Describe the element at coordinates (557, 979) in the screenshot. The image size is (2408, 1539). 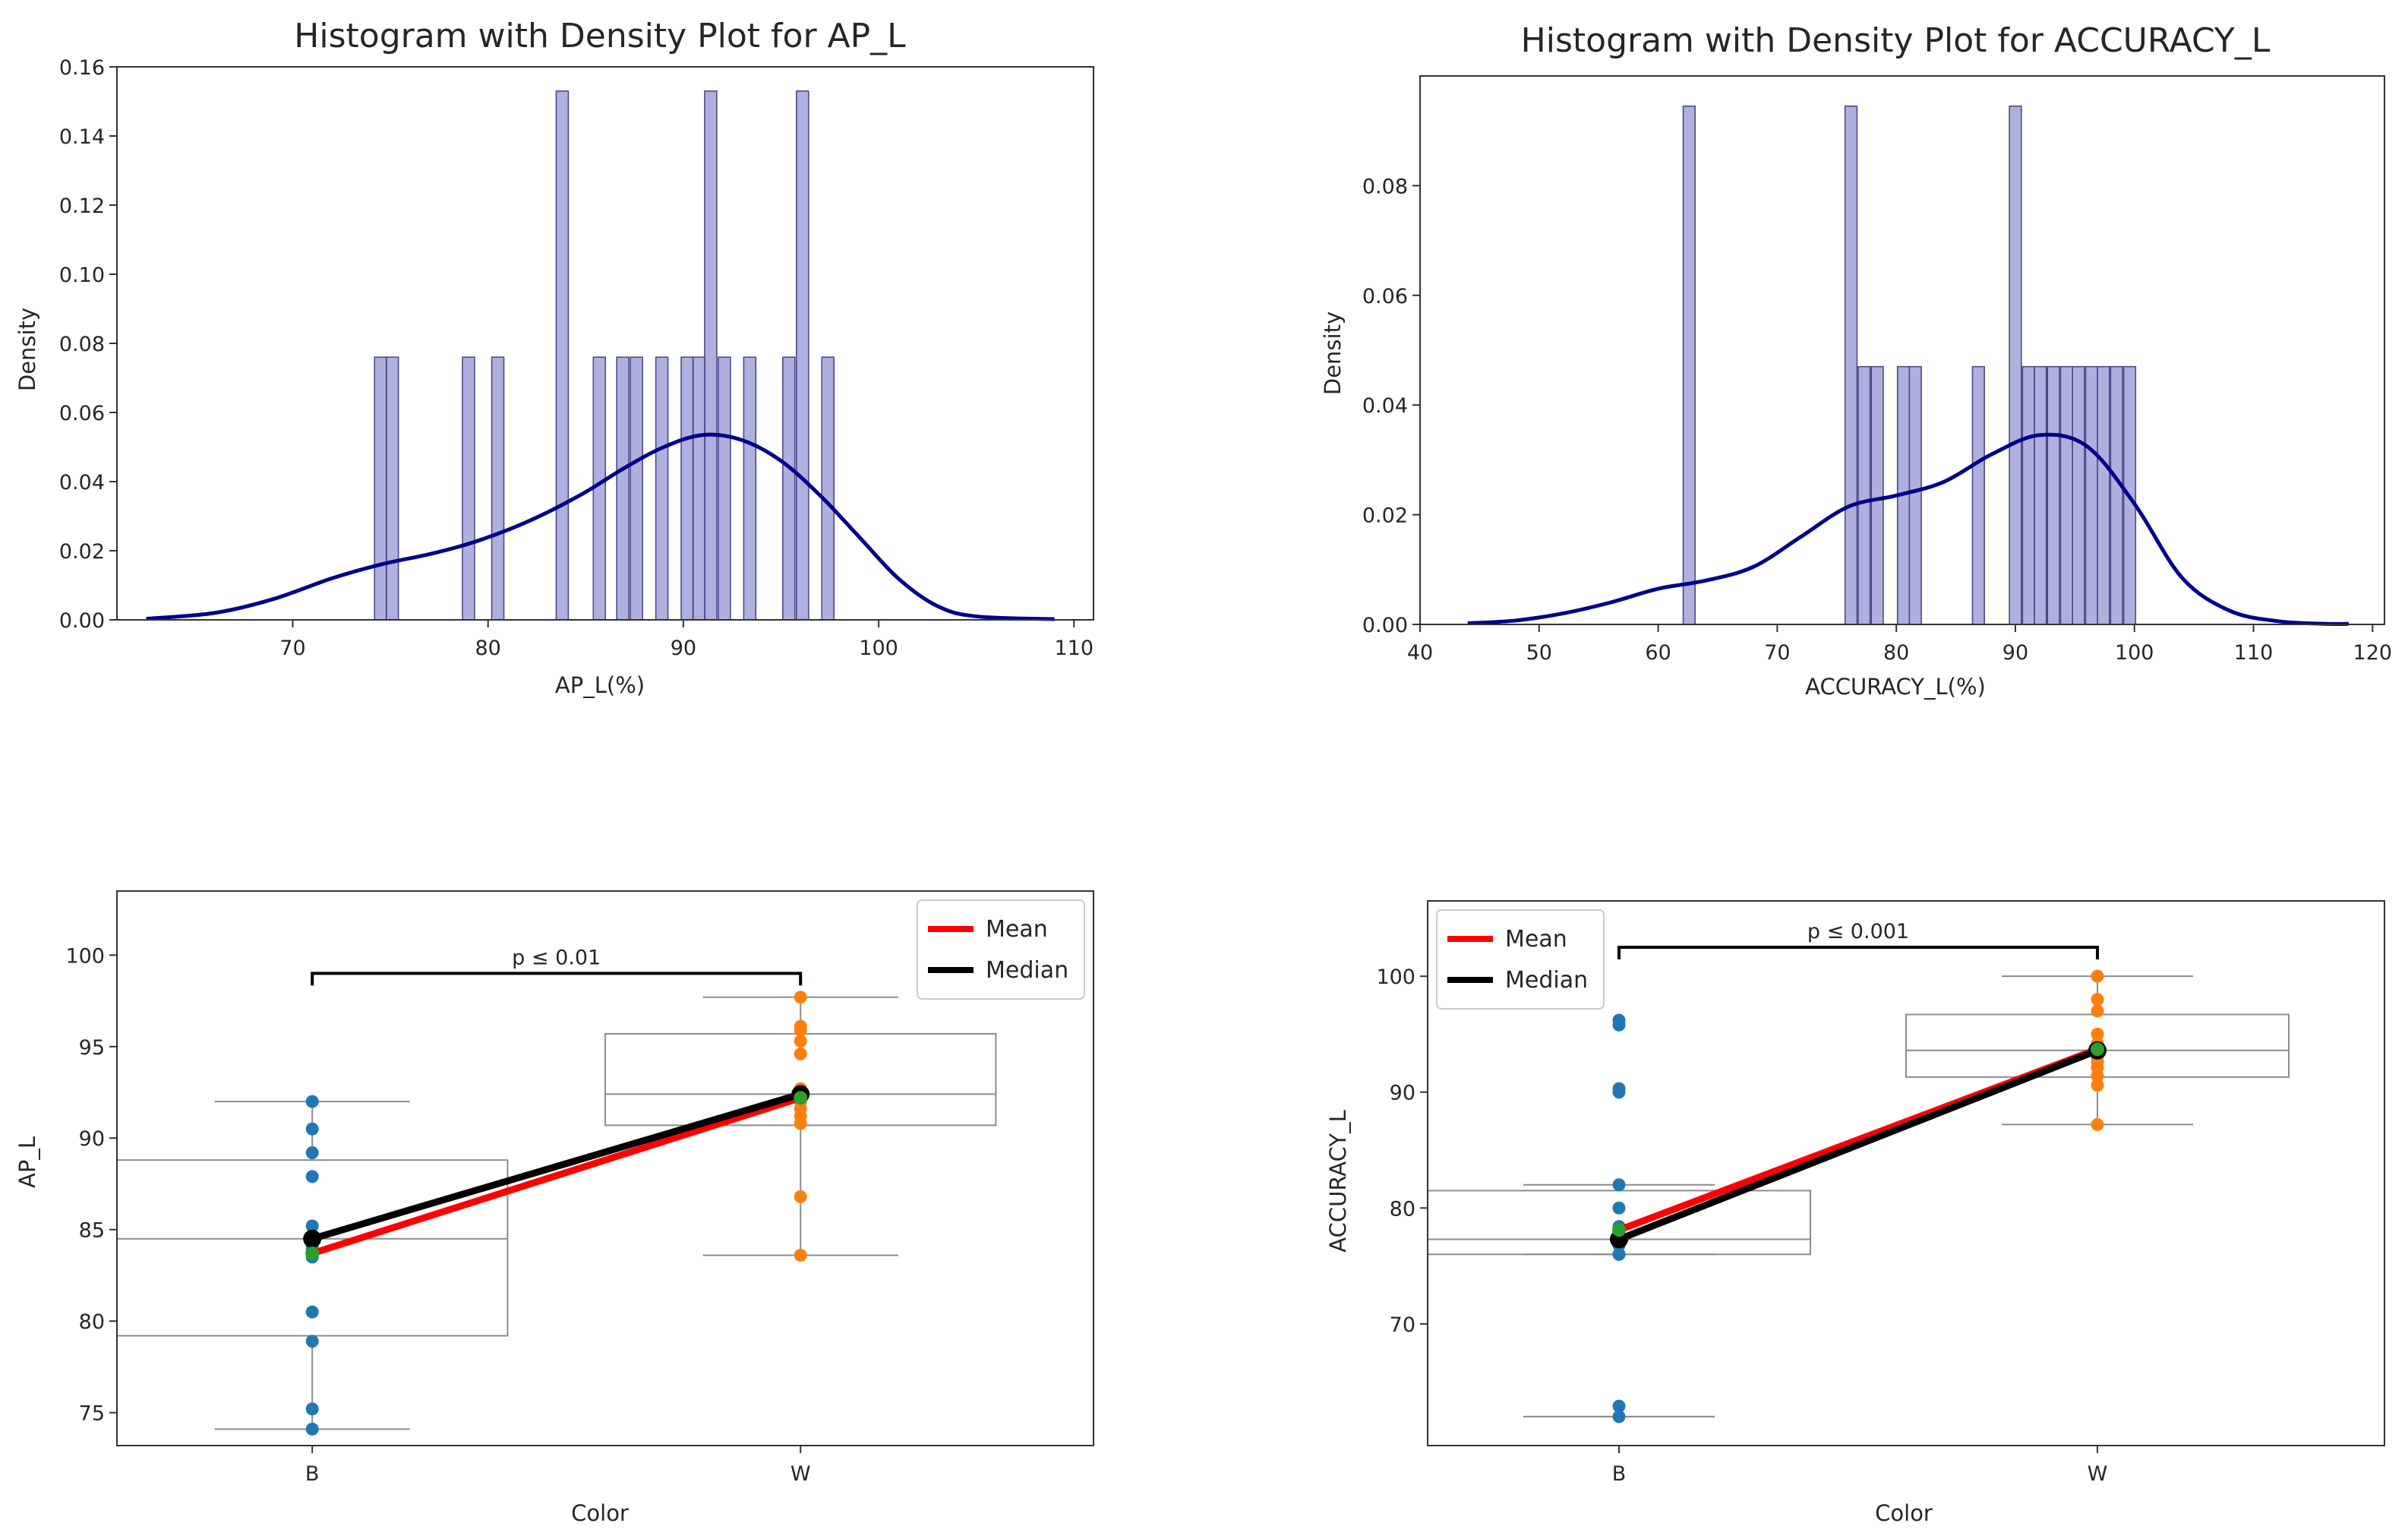
I see `significance-bracket` at that location.